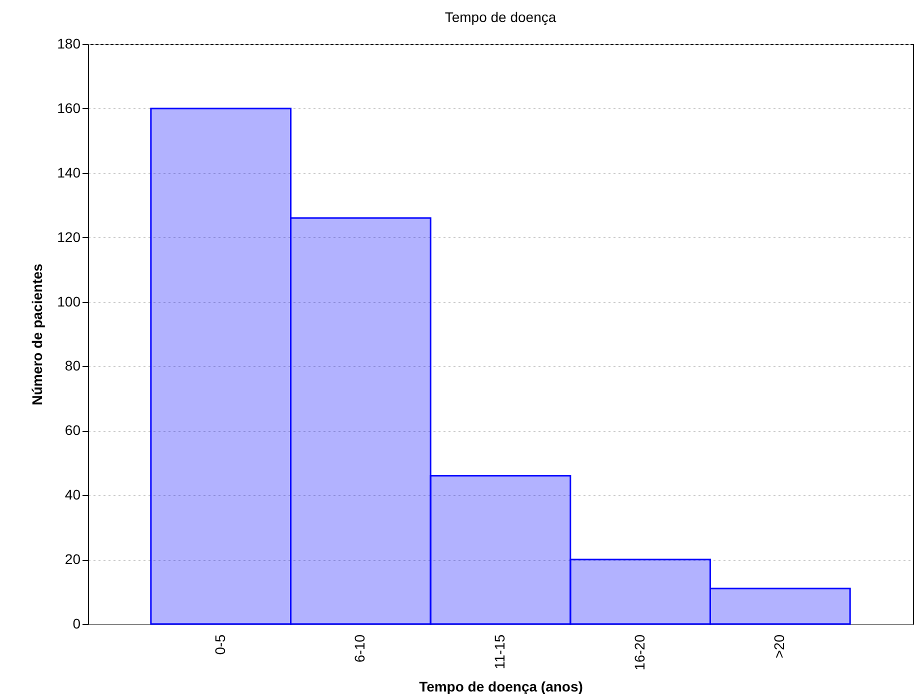 The width and height of the screenshot is (917, 694). Describe the element at coordinates (779, 646) in the screenshot. I see `x-tick-label: >20` at that location.